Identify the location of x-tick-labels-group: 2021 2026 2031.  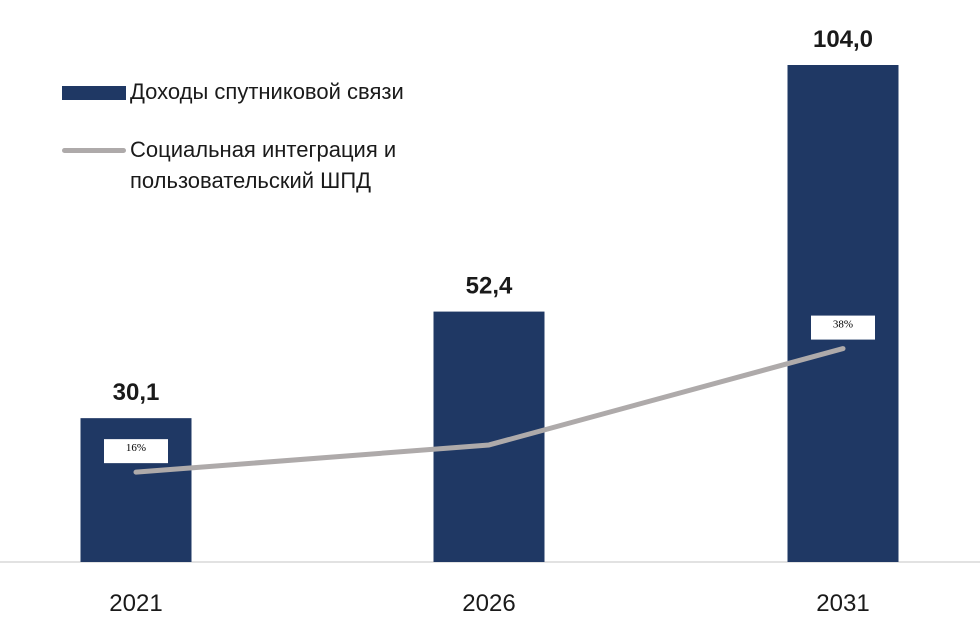
(489, 603).